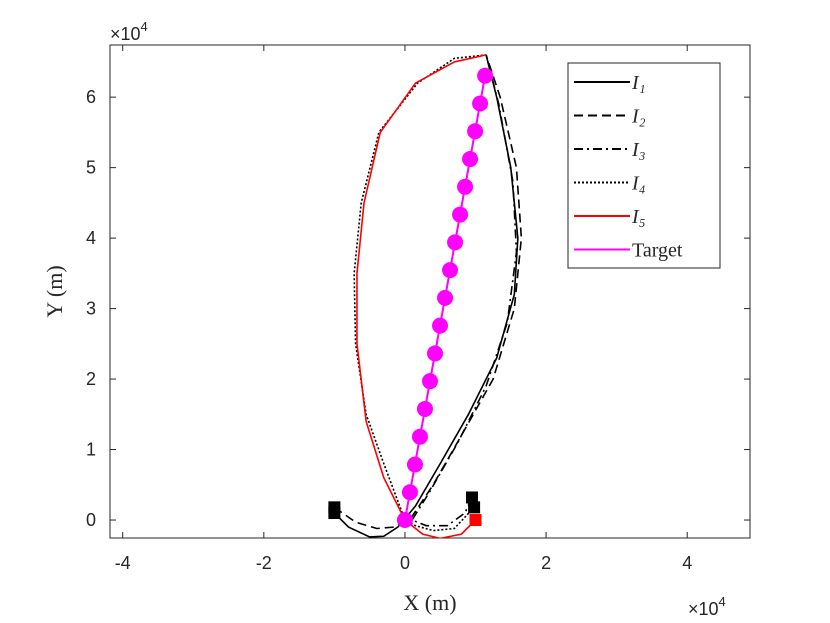 Image resolution: width=830 pixels, height=623 pixels. Describe the element at coordinates (91, 238) in the screenshot. I see `y-tick-label: 4` at that location.